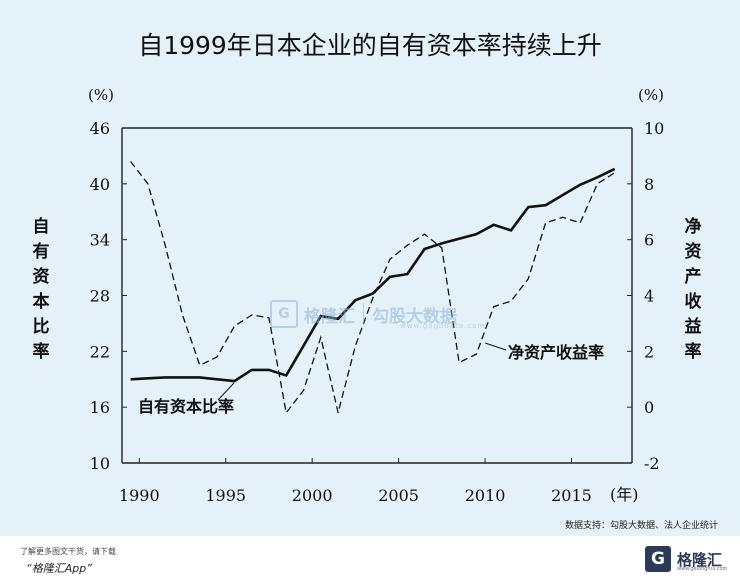  I want to click on annotation-leader-roe, so click(495, 346).